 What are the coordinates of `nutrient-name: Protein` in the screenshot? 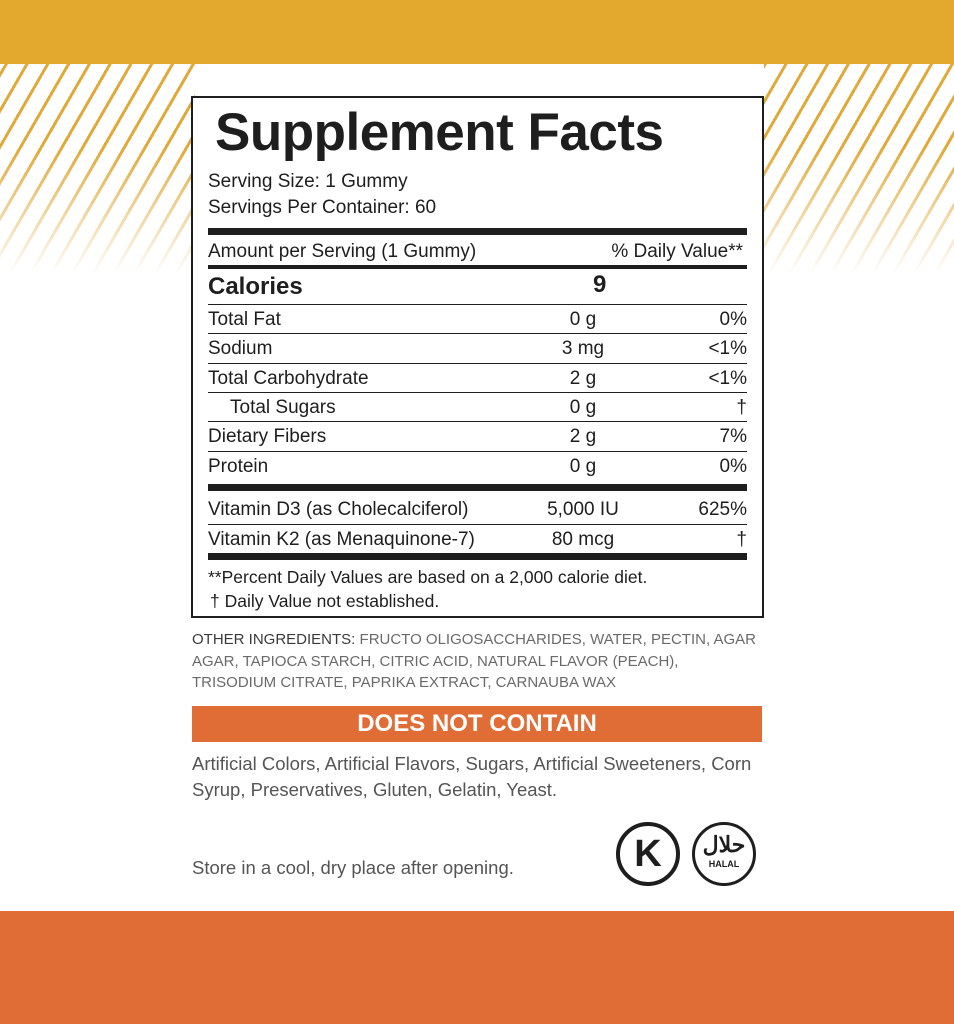 It's located at (238, 466).